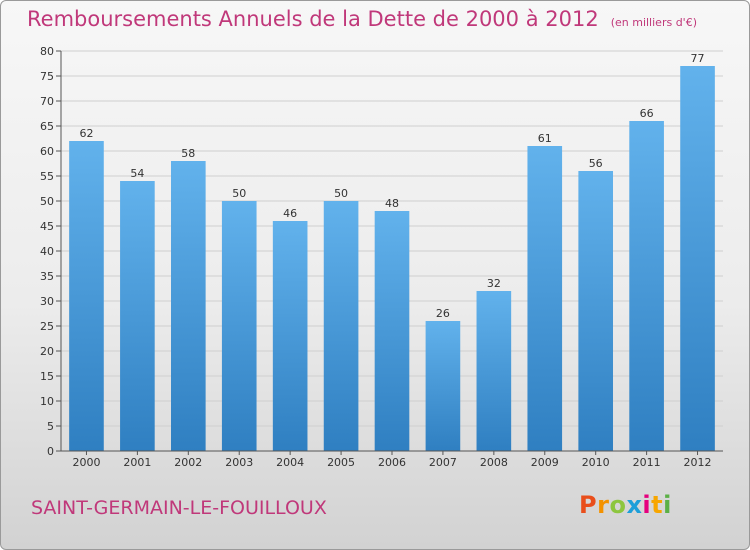 The width and height of the screenshot is (750, 550). I want to click on bar-2008, so click(494, 371).